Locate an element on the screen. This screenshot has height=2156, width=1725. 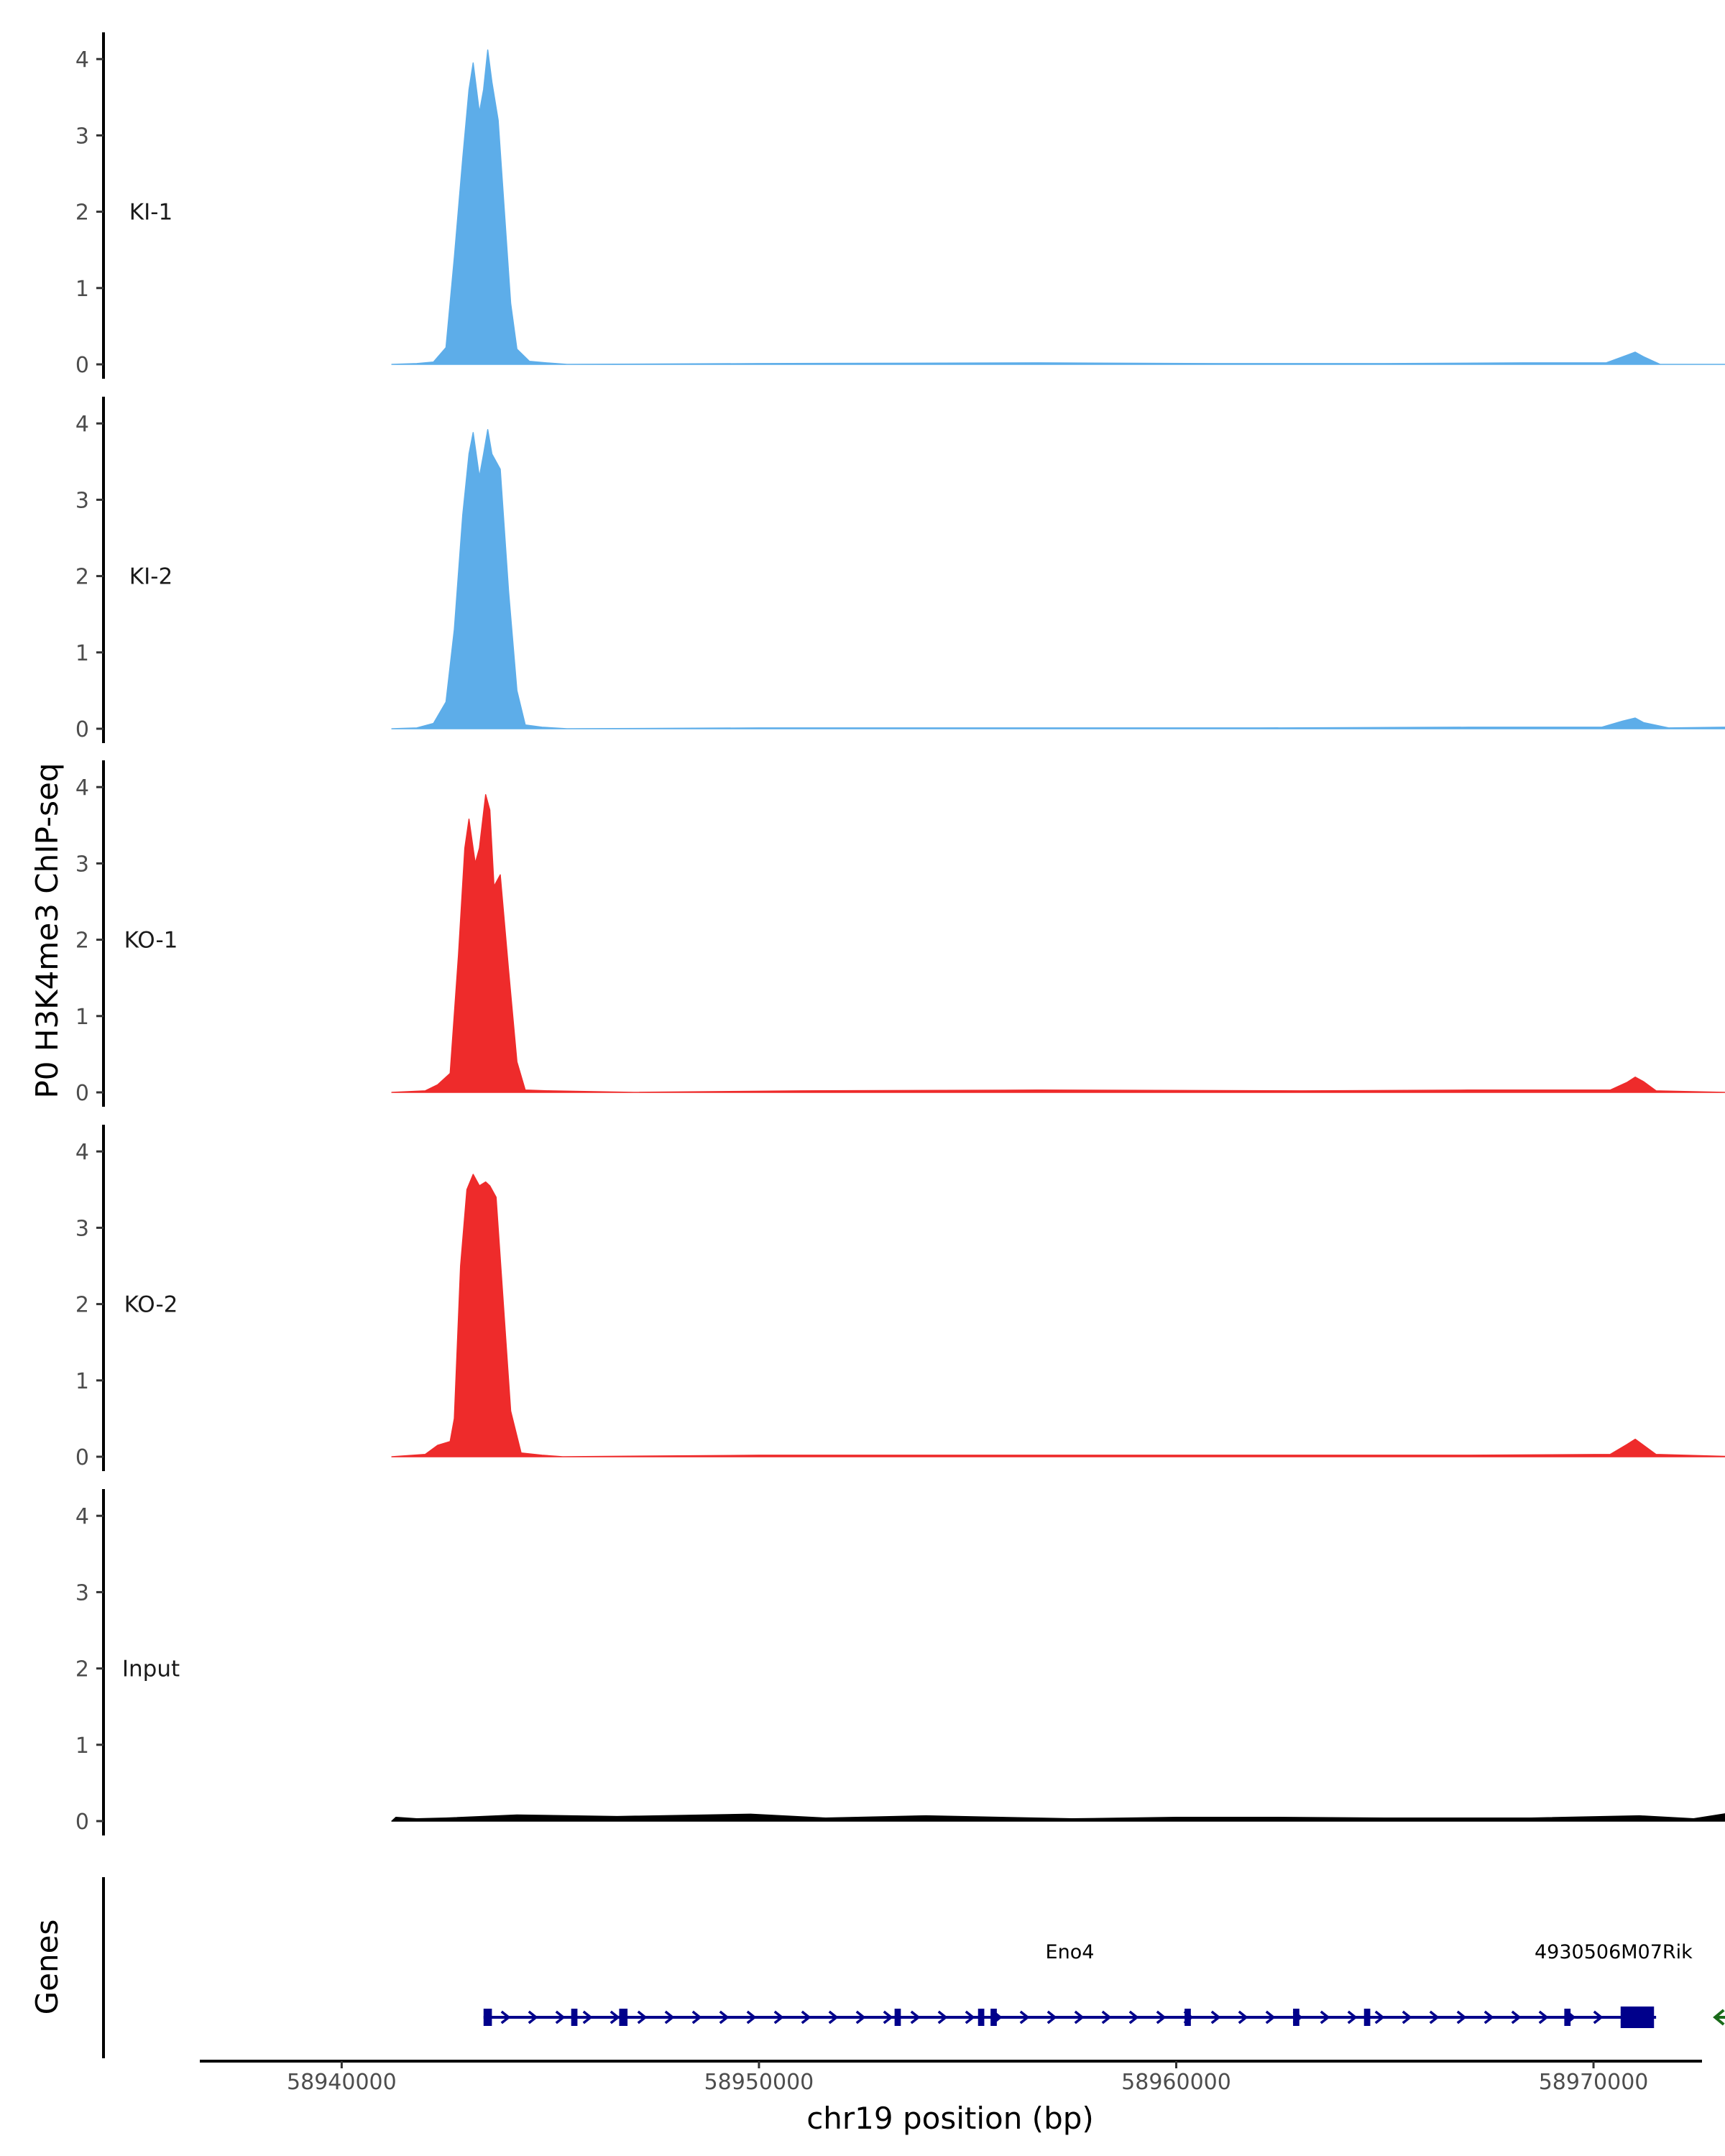
gene-4930506m07rik: 4930506M07Rik is located at coordinates (1630, 1984).